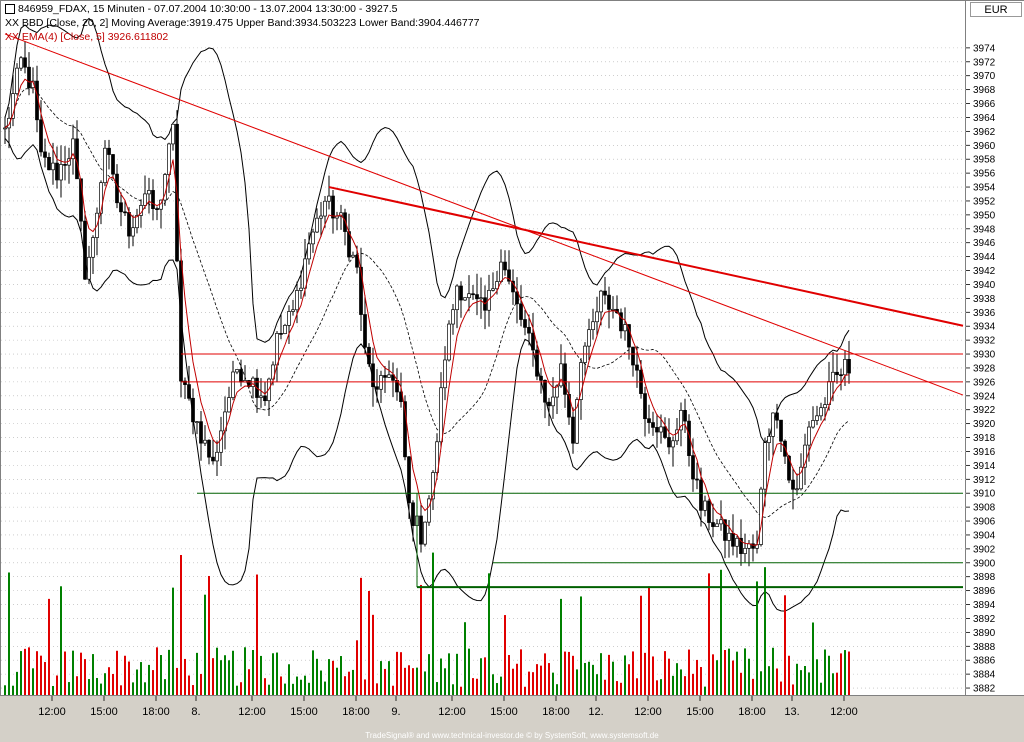  Describe the element at coordinates (984, 201) in the screenshot. I see `y-tick-label: 3952` at that location.